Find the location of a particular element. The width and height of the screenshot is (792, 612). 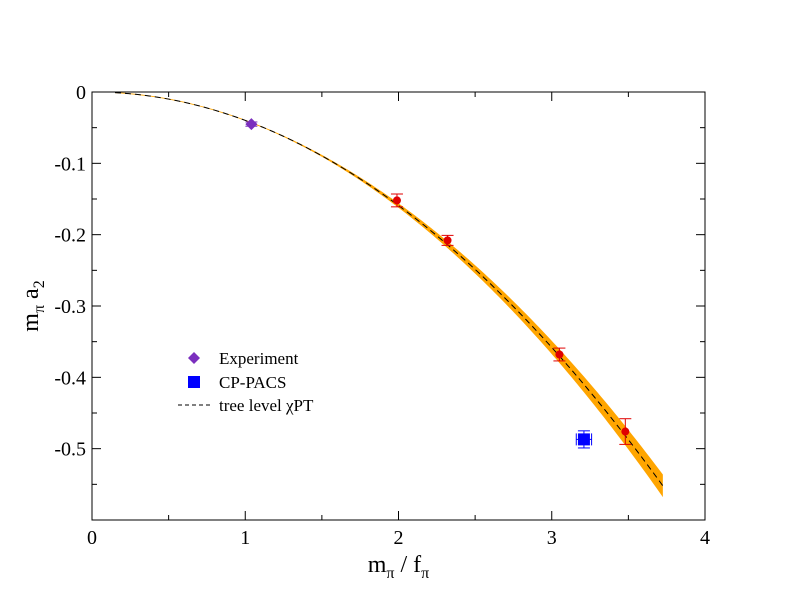

y-tick-label: -0.5 is located at coordinates (70, 450).